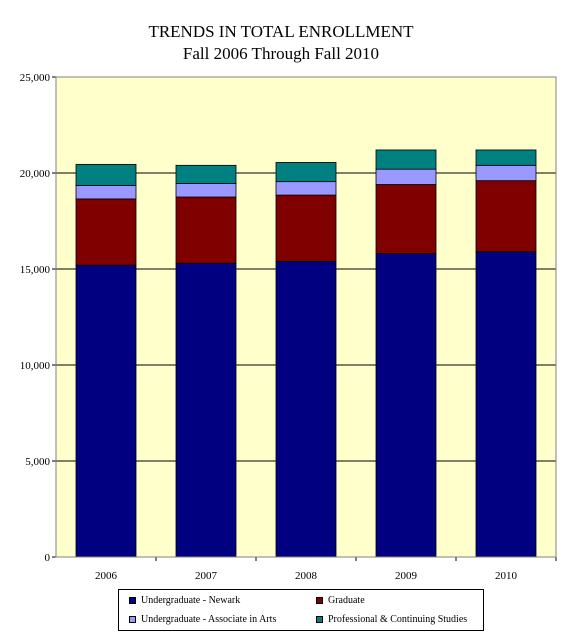  I want to click on x-tick-label: 2009, so click(406, 576).